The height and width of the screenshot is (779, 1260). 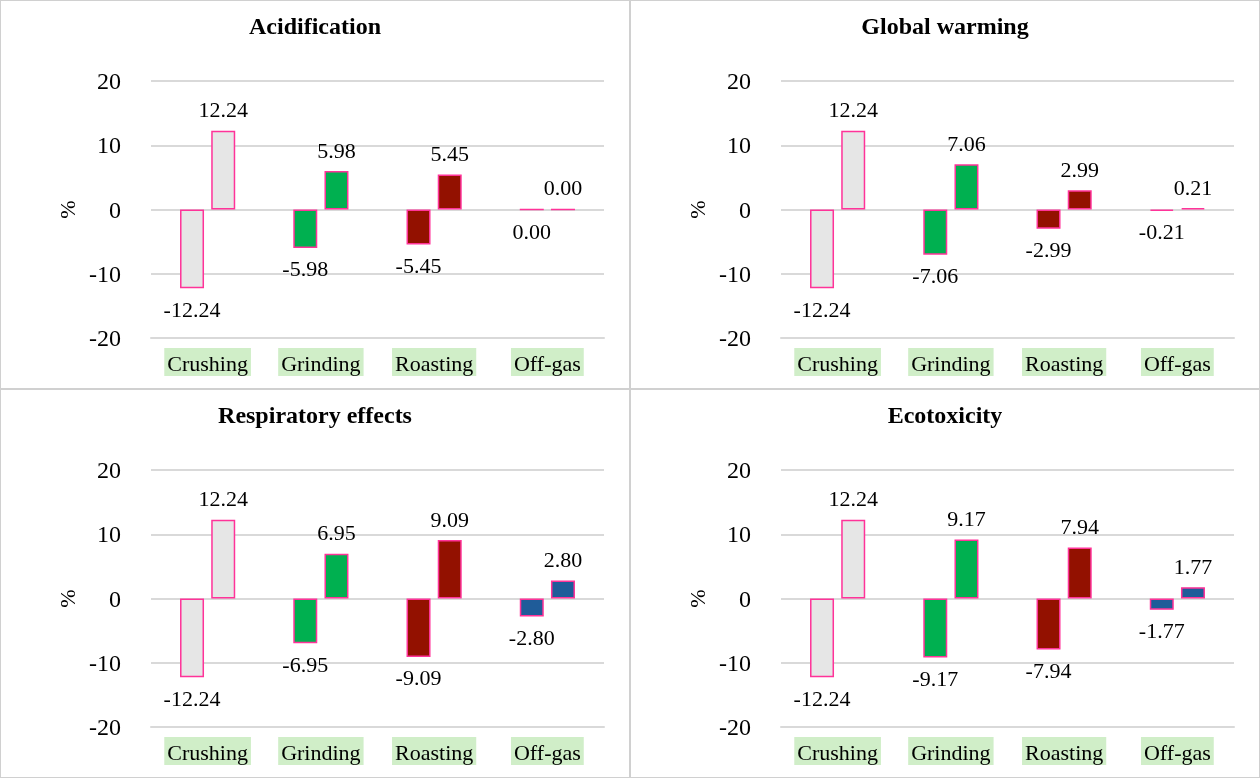 I want to click on chart-title: Acidification, so click(x=315, y=26).